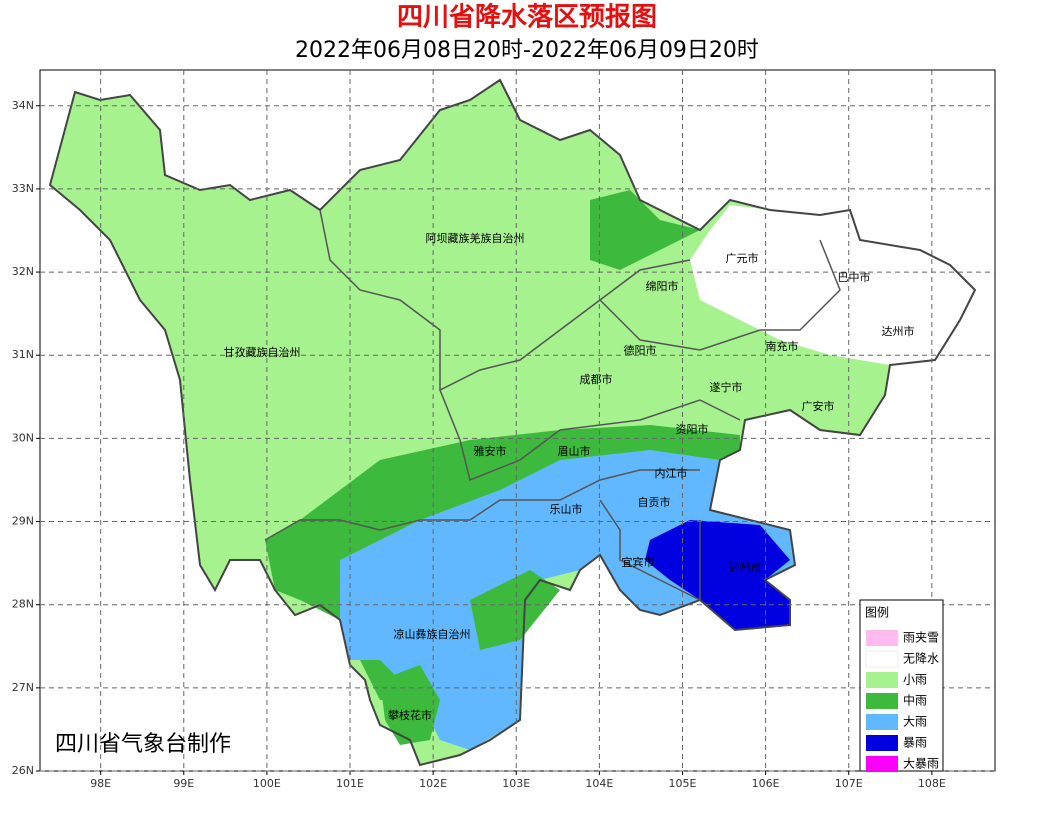 The height and width of the screenshot is (821, 1055). What do you see at coordinates (915, 700) in the screenshot?
I see `legend-label: 中雨` at bounding box center [915, 700].